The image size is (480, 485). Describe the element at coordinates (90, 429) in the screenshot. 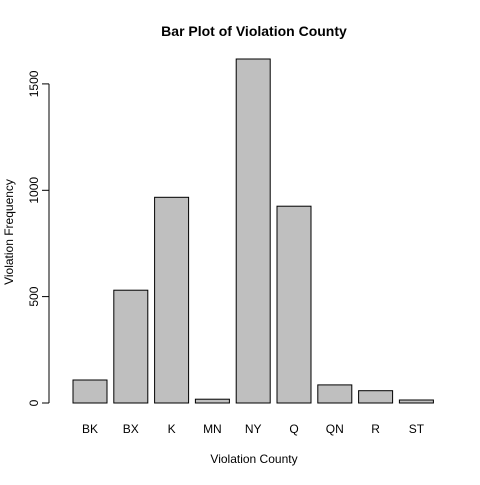

I see `x-tick-label-bk: BK` at that location.